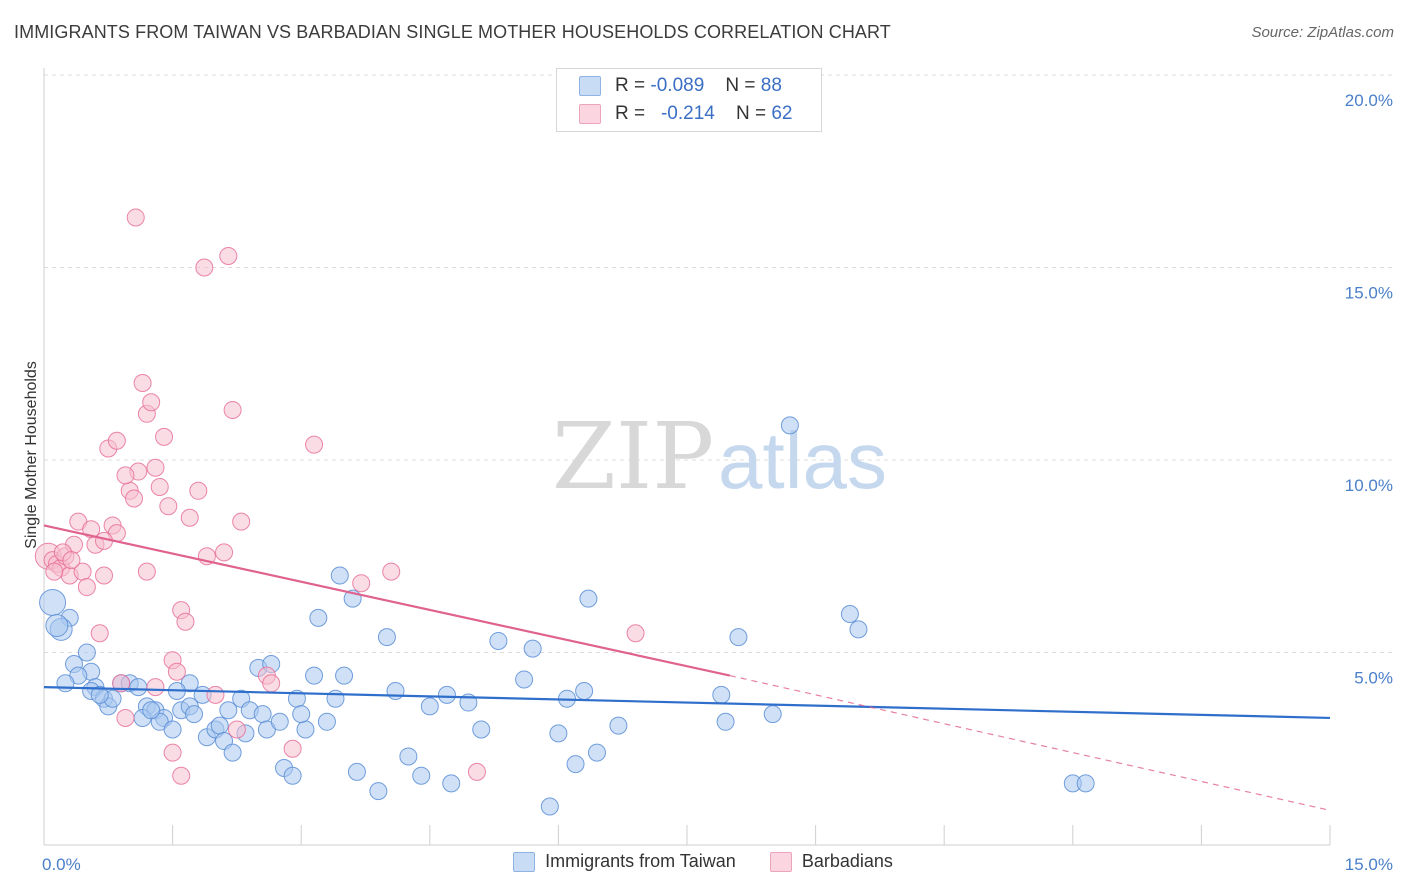 This screenshot has width=1406, height=892. Describe the element at coordinates (1030, 743) in the screenshot. I see `trend-line-barbadians-extension` at that location.